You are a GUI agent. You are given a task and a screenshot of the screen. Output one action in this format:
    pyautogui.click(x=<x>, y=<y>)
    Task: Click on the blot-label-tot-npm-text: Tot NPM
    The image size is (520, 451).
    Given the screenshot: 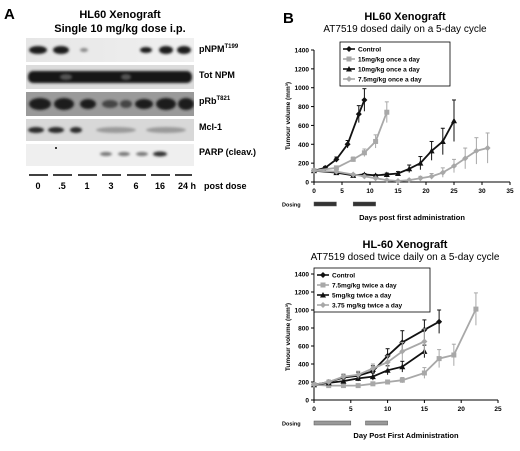 What is the action you would take?
    pyautogui.click(x=217, y=75)
    